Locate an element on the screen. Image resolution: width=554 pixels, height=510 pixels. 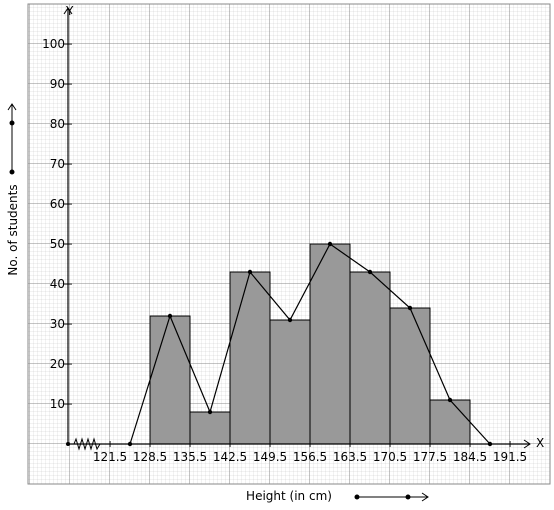
axis-break is located at coordinates (87, 444).